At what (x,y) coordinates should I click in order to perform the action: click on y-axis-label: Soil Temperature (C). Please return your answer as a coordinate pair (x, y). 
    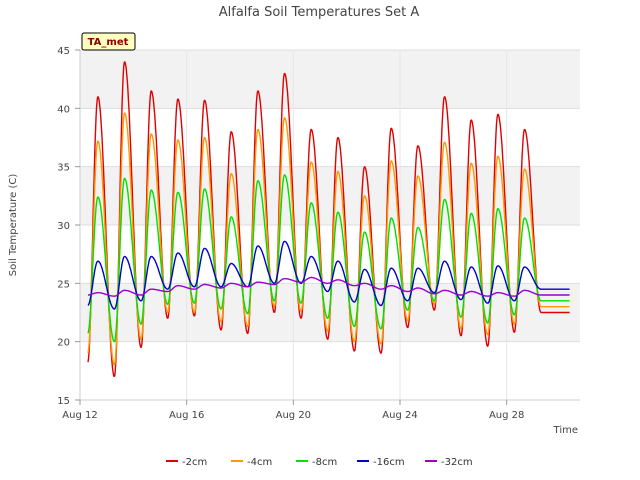
    Looking at the image, I should click on (13, 225).